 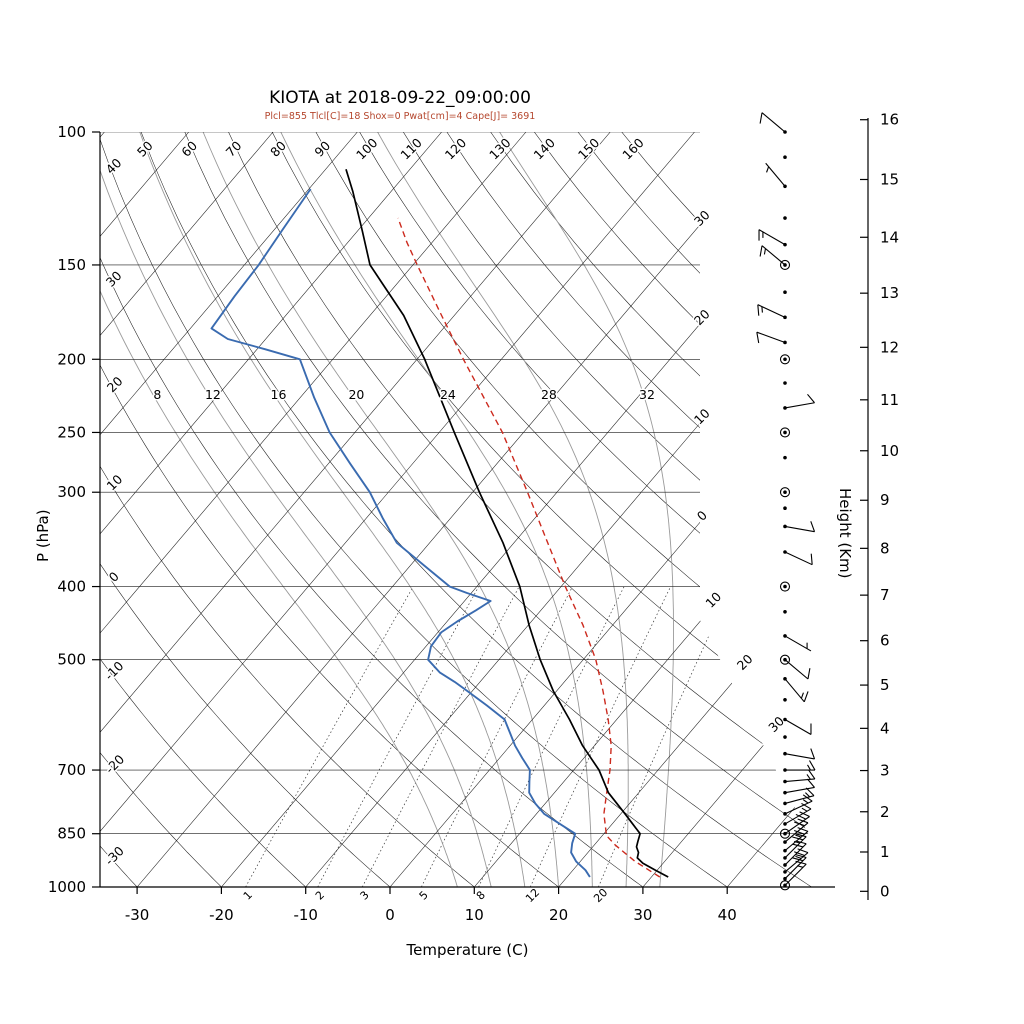 What do you see at coordinates (549, 394) in the screenshot?
I see `svg-text: 28` at bounding box center [549, 394].